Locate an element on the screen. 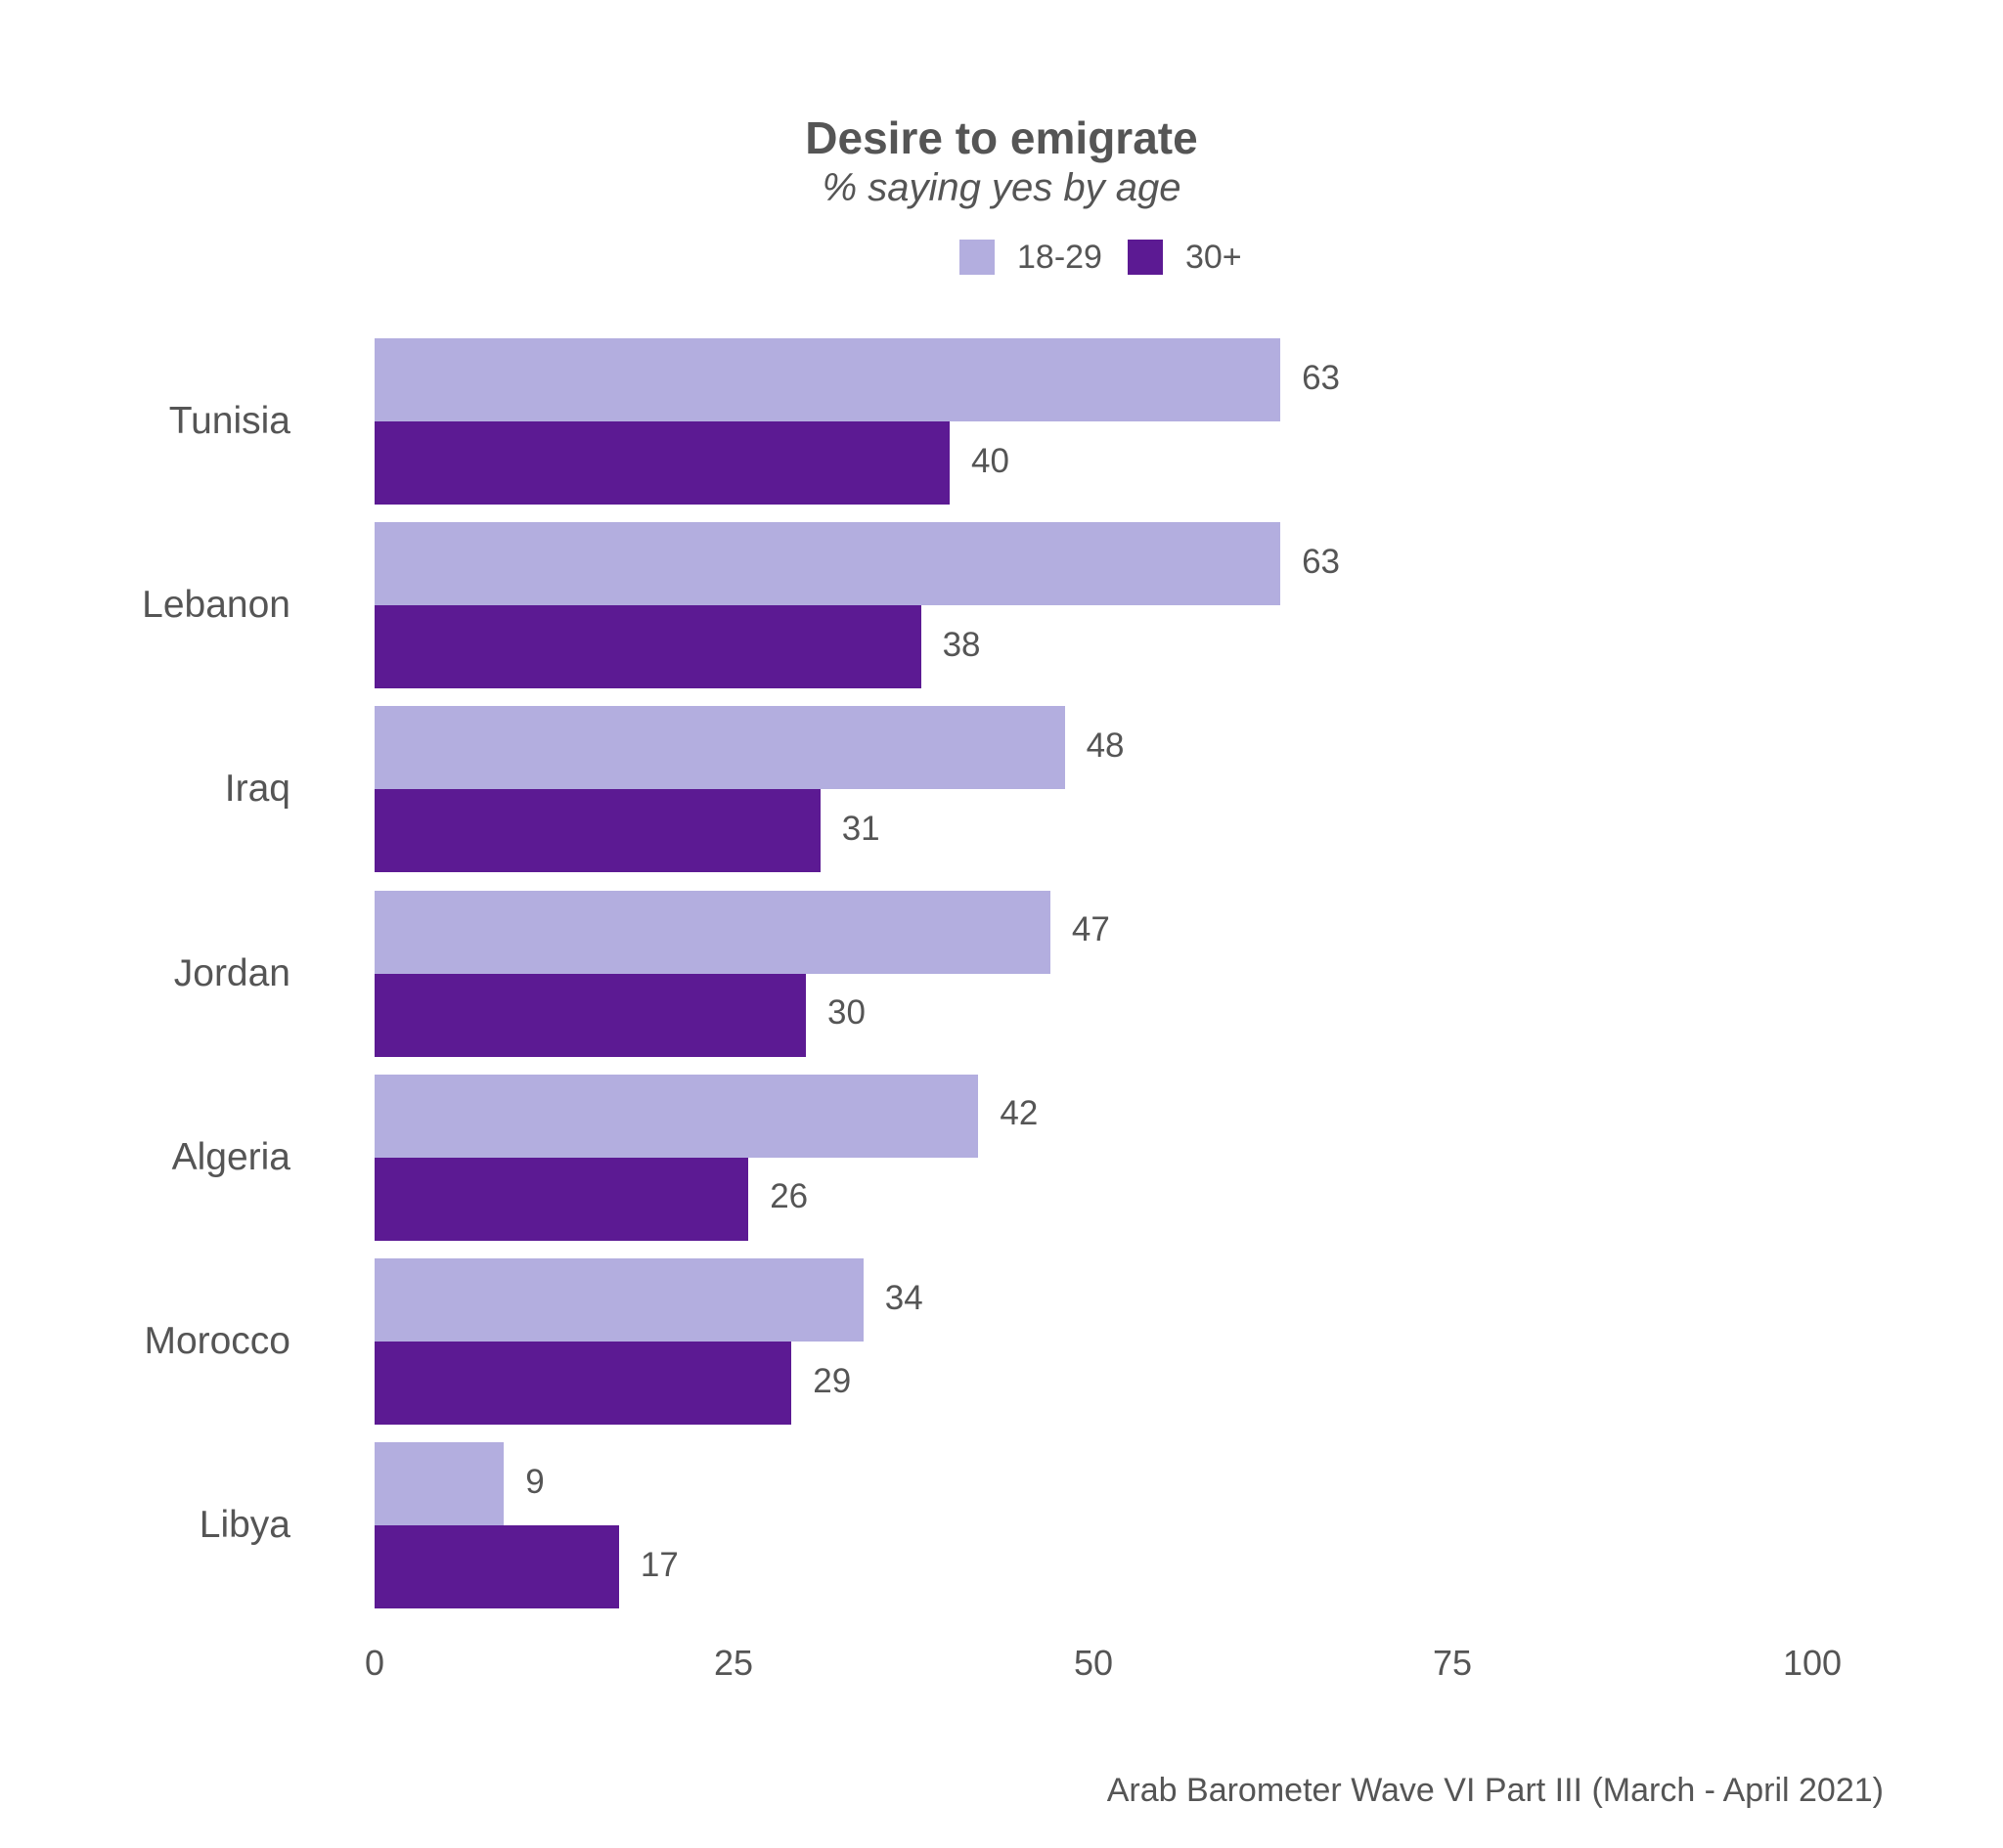  legend-item-30-plus: 30+ is located at coordinates (1185, 257).